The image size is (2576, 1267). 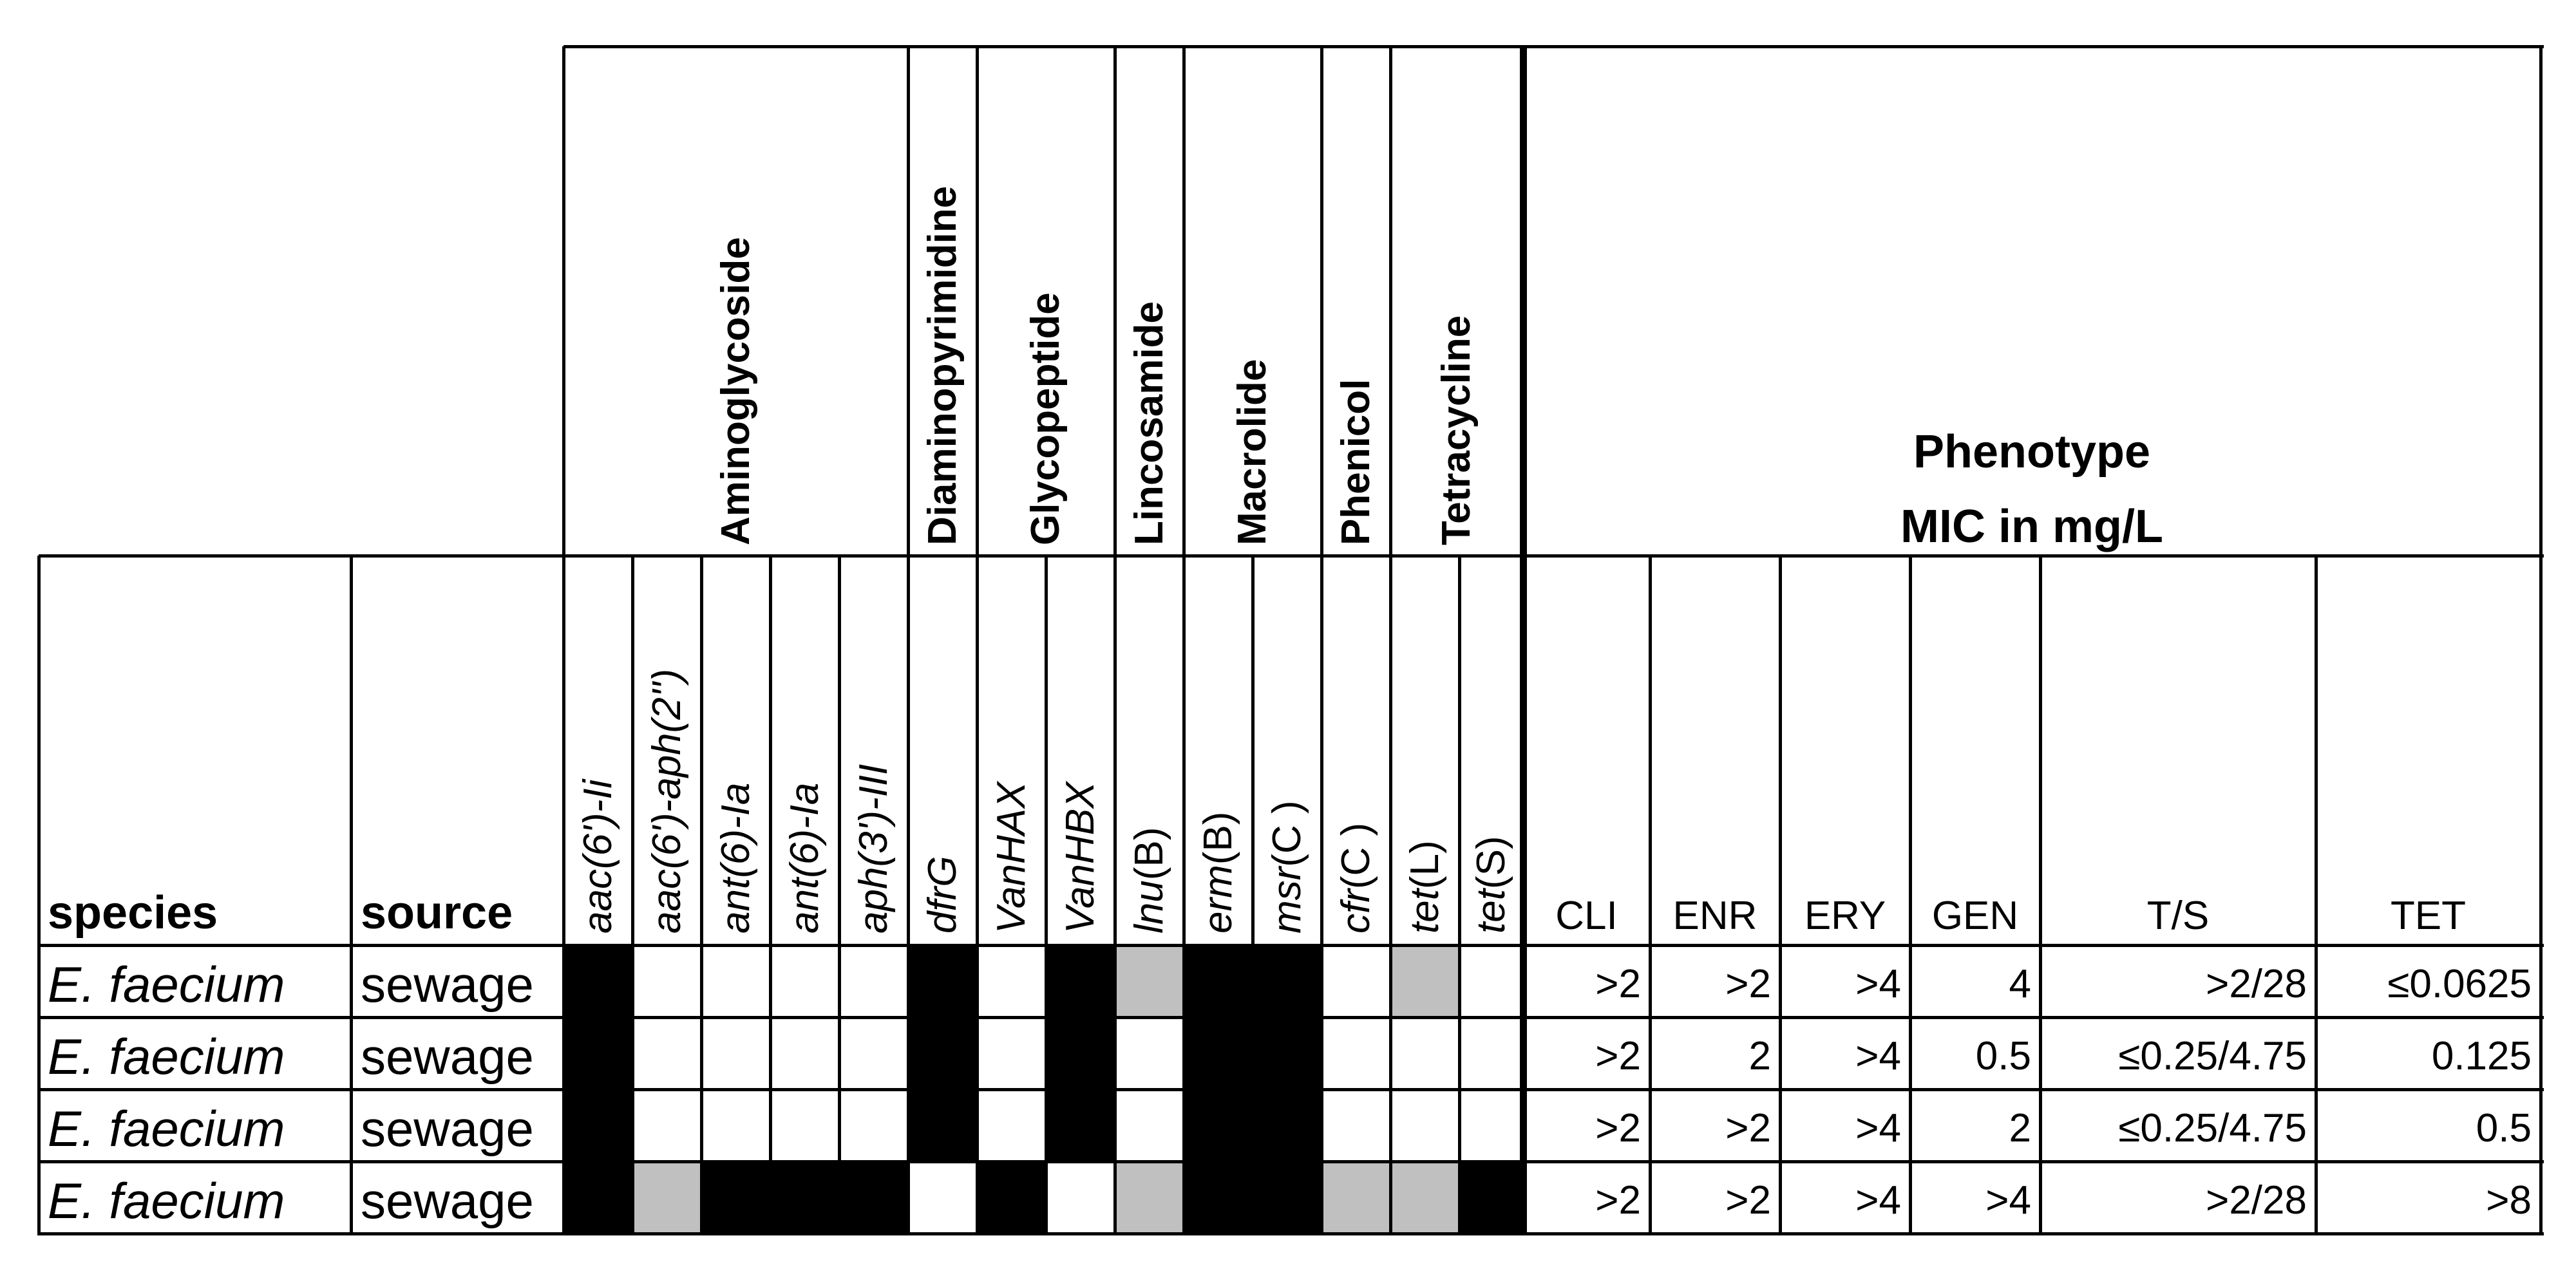 What do you see at coordinates (943, 895) in the screenshot?
I see `gene-label-part: dfrG` at bounding box center [943, 895].